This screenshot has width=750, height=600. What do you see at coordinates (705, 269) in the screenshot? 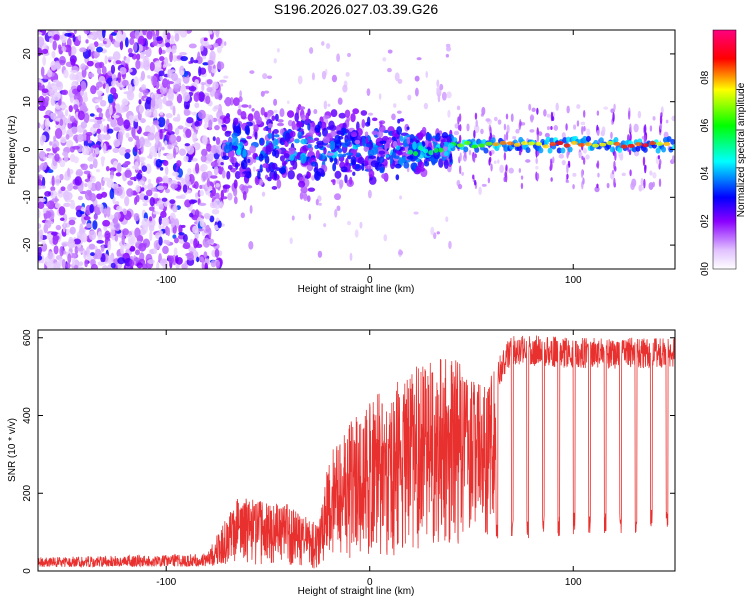
I see `colorbar-tick-label: 0.0` at bounding box center [705, 269].